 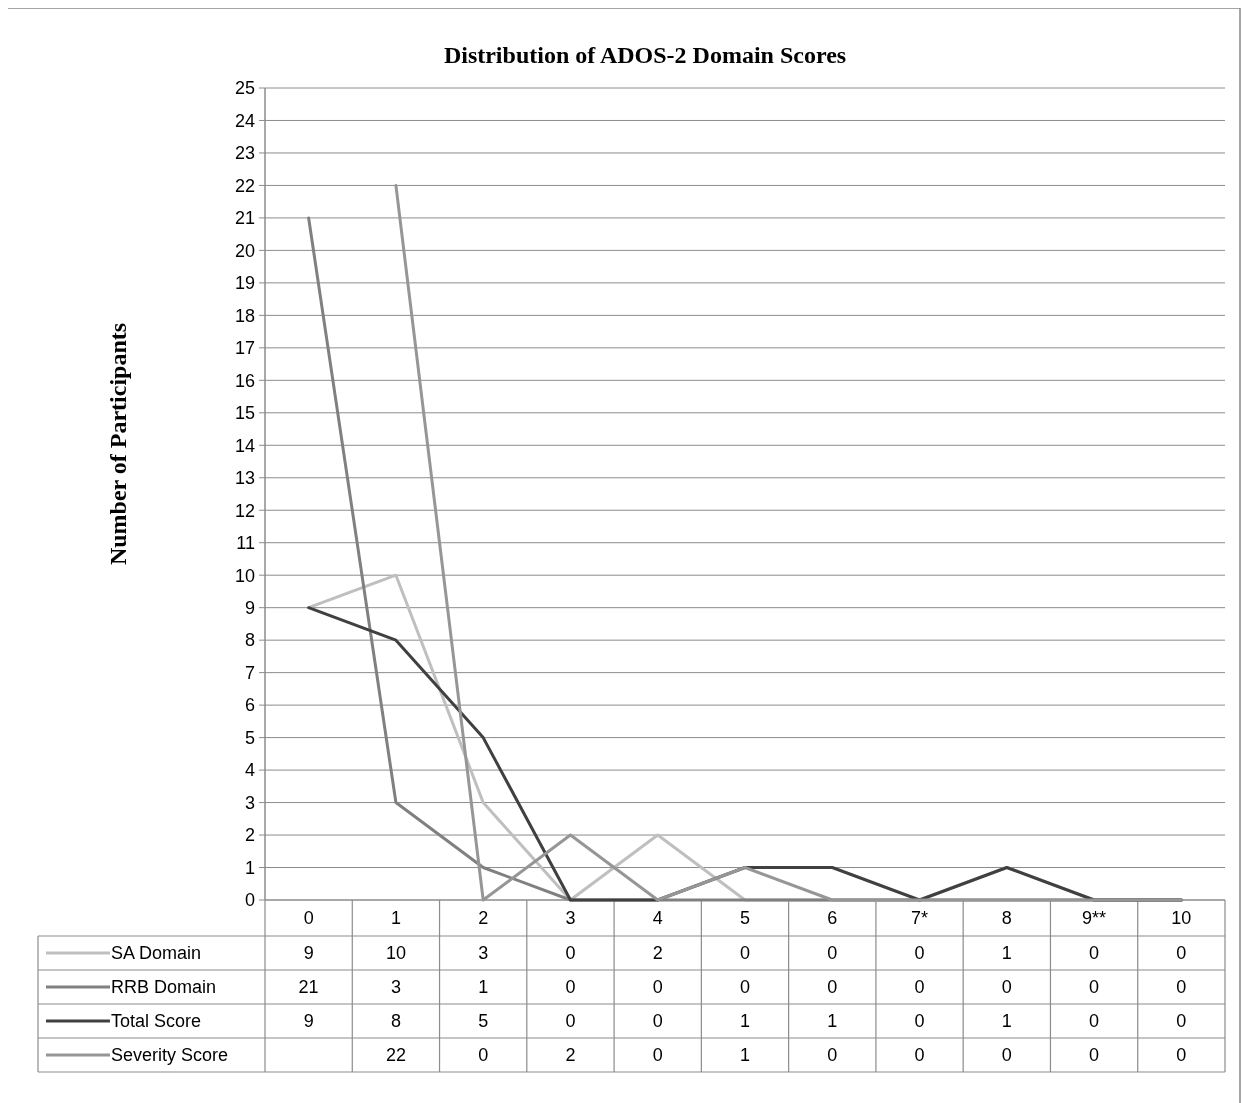 What do you see at coordinates (244, 218) in the screenshot?
I see `y-tick-label: 21` at bounding box center [244, 218].